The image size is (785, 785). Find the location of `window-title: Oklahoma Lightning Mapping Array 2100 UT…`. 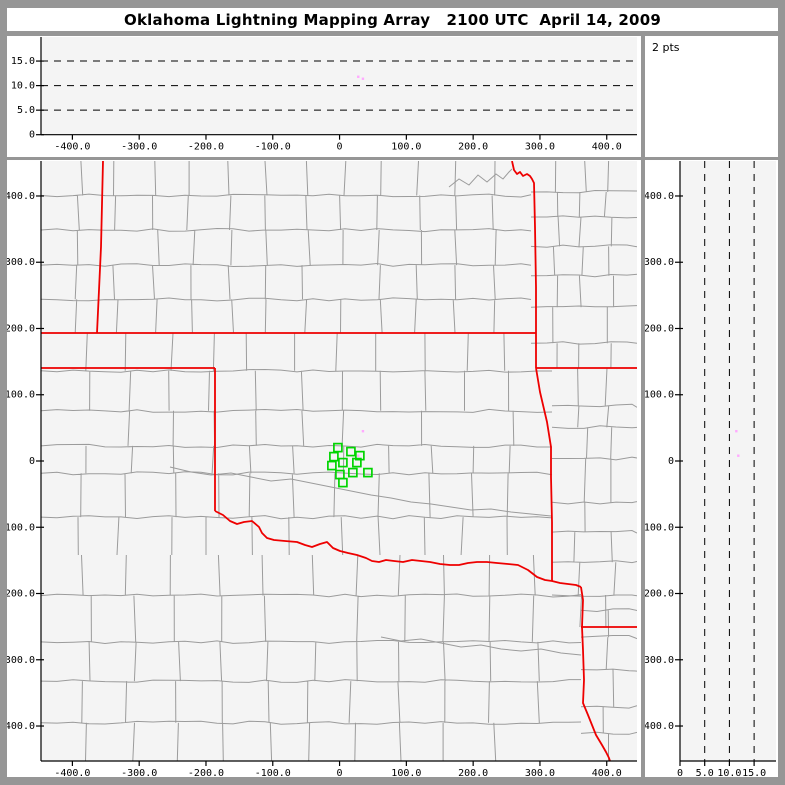

window-title: Oklahoma Lightning Mapping Array 2100 UT… is located at coordinates (392, 19).